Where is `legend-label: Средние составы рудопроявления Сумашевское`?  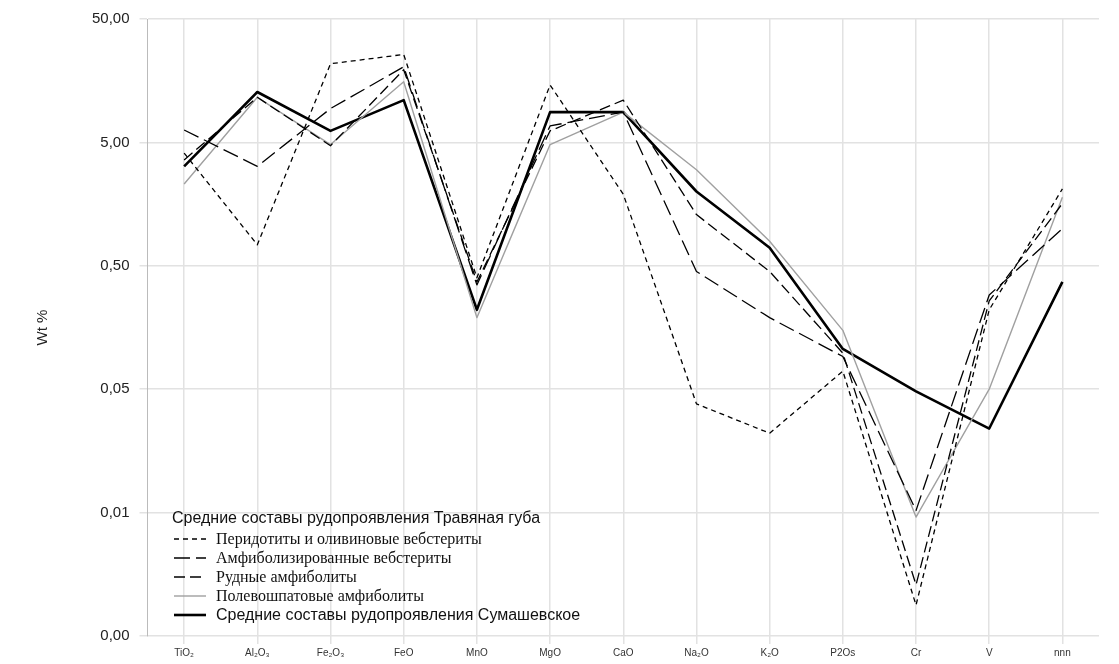 legend-label: Средние составы рудопроявления Сумашевское is located at coordinates (398, 614).